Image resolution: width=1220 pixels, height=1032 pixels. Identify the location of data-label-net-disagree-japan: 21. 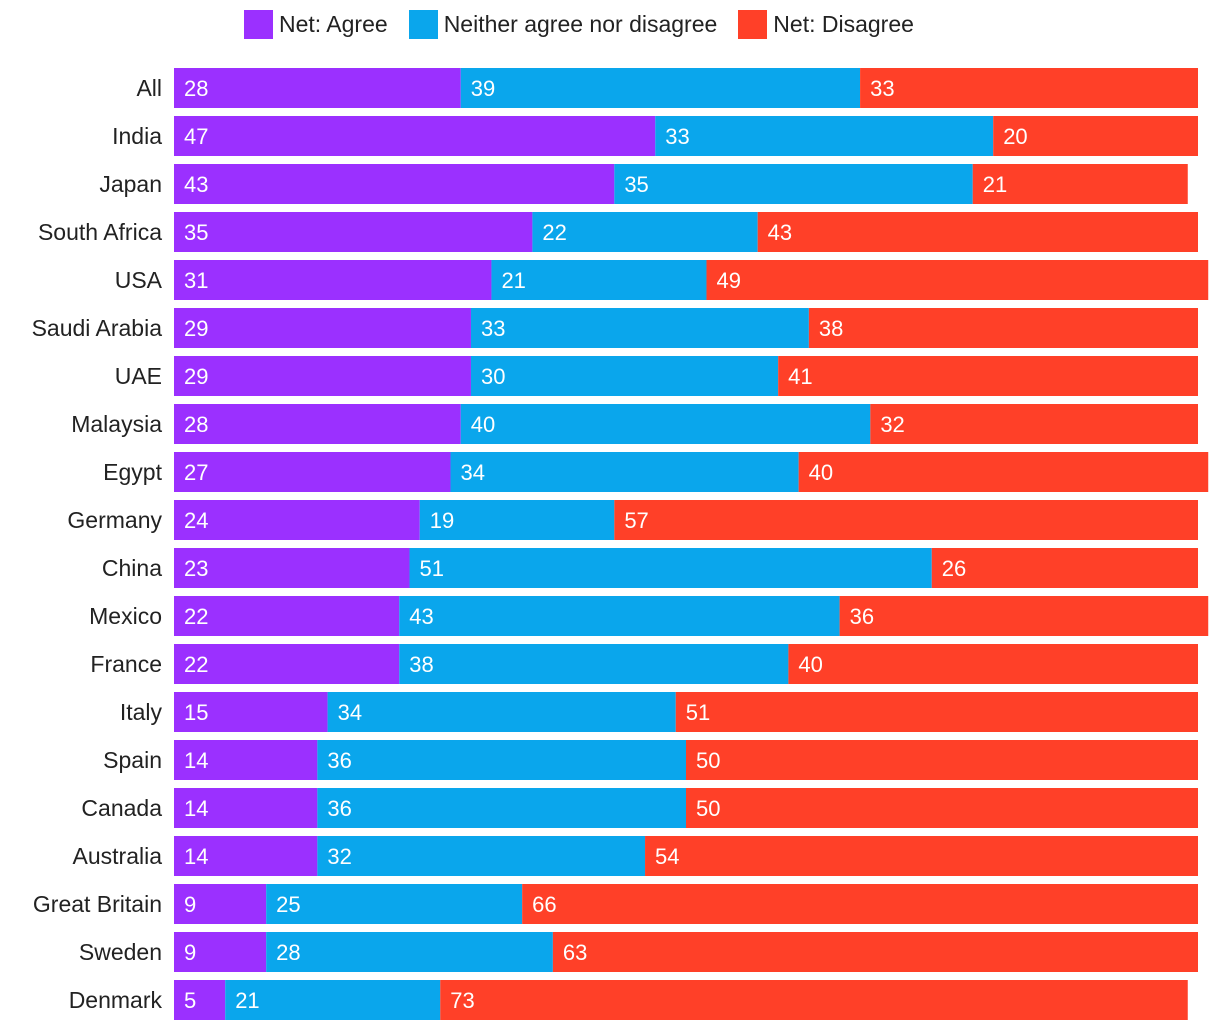
(995, 184).